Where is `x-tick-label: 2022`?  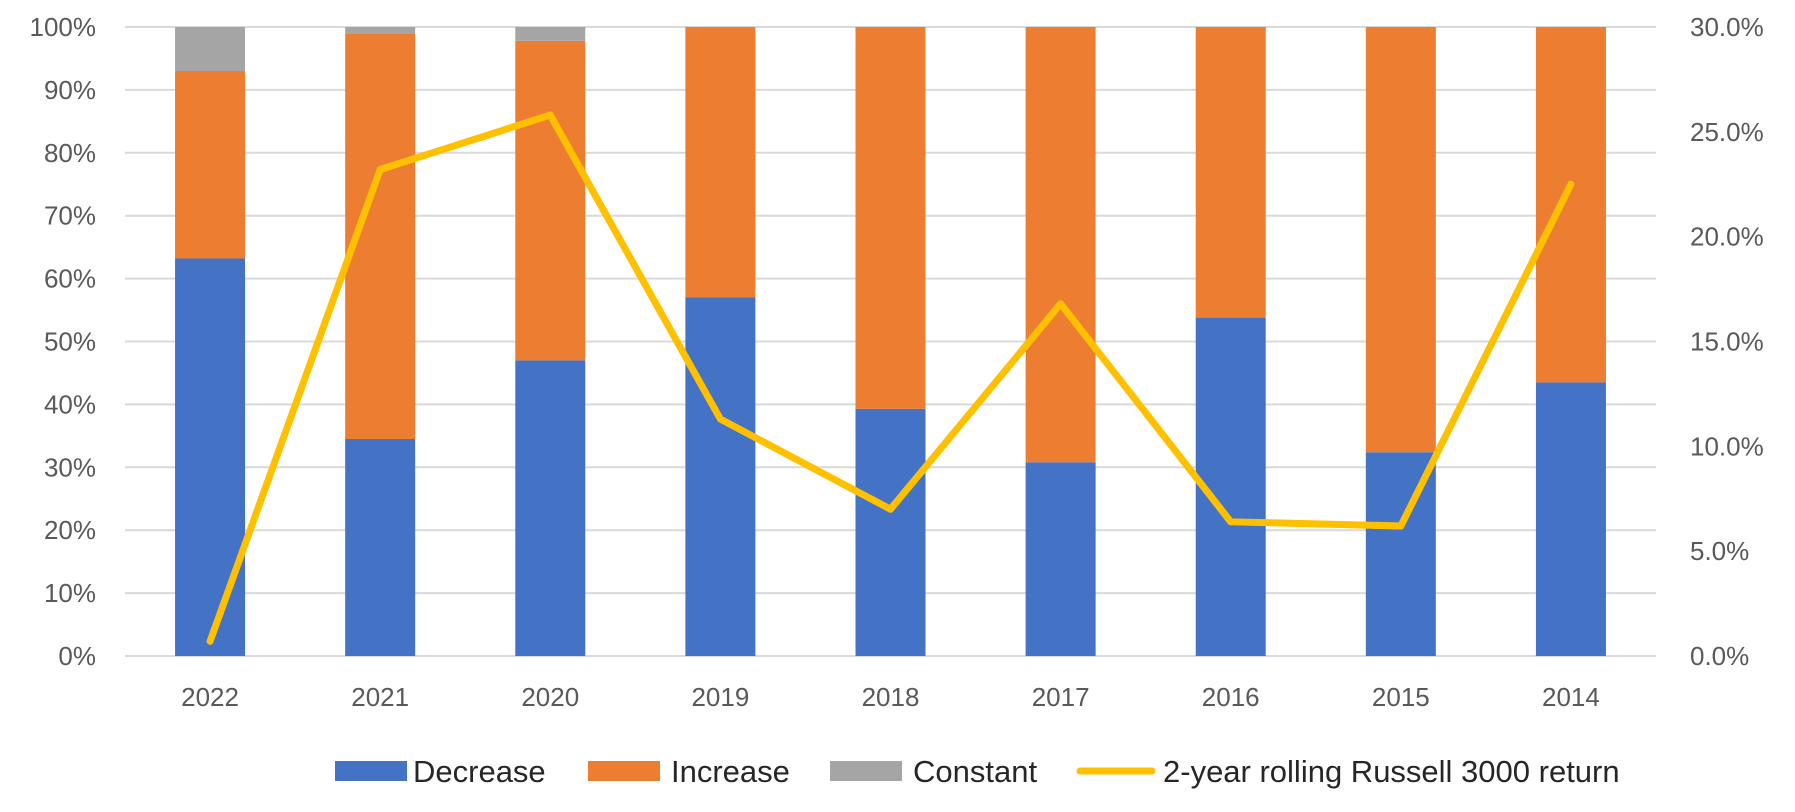
x-tick-label: 2022 is located at coordinates (210, 697).